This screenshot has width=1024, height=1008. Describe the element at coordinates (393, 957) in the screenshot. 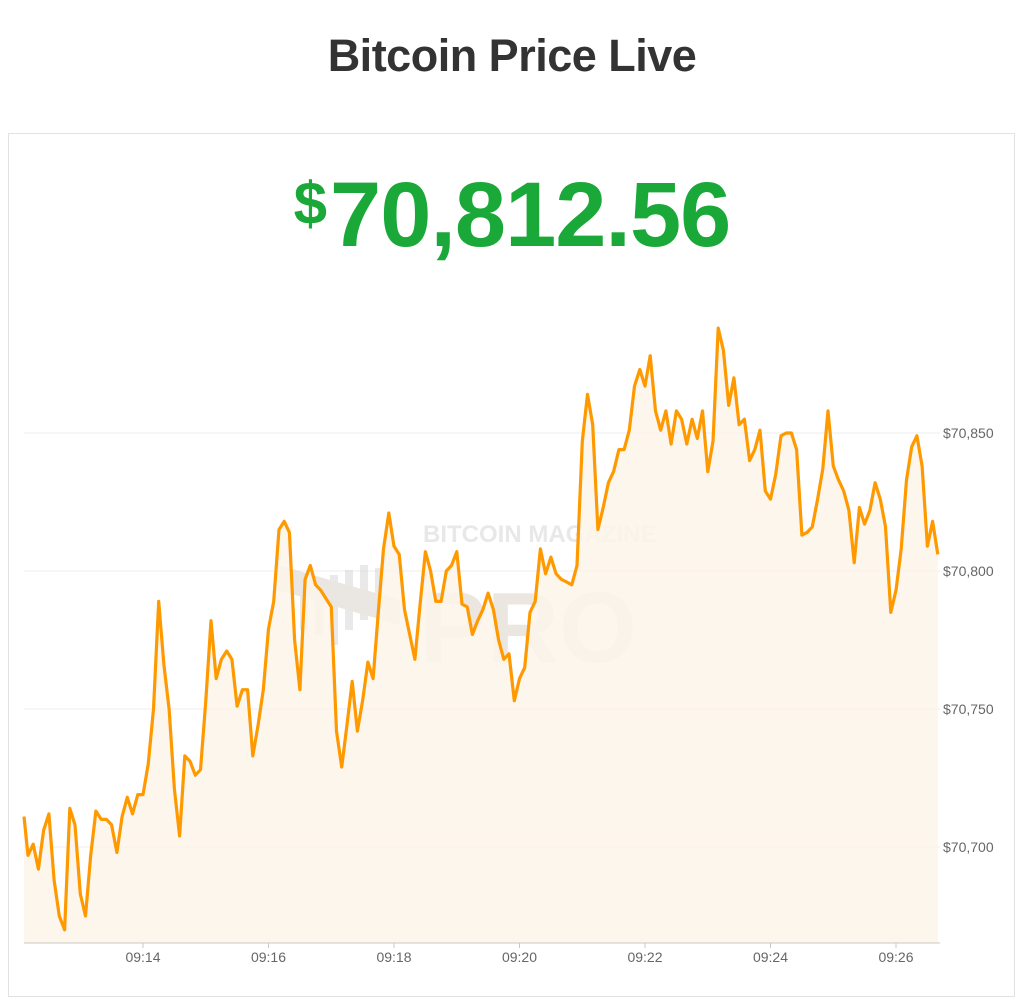

I see `x-tick-label: 09:18` at that location.